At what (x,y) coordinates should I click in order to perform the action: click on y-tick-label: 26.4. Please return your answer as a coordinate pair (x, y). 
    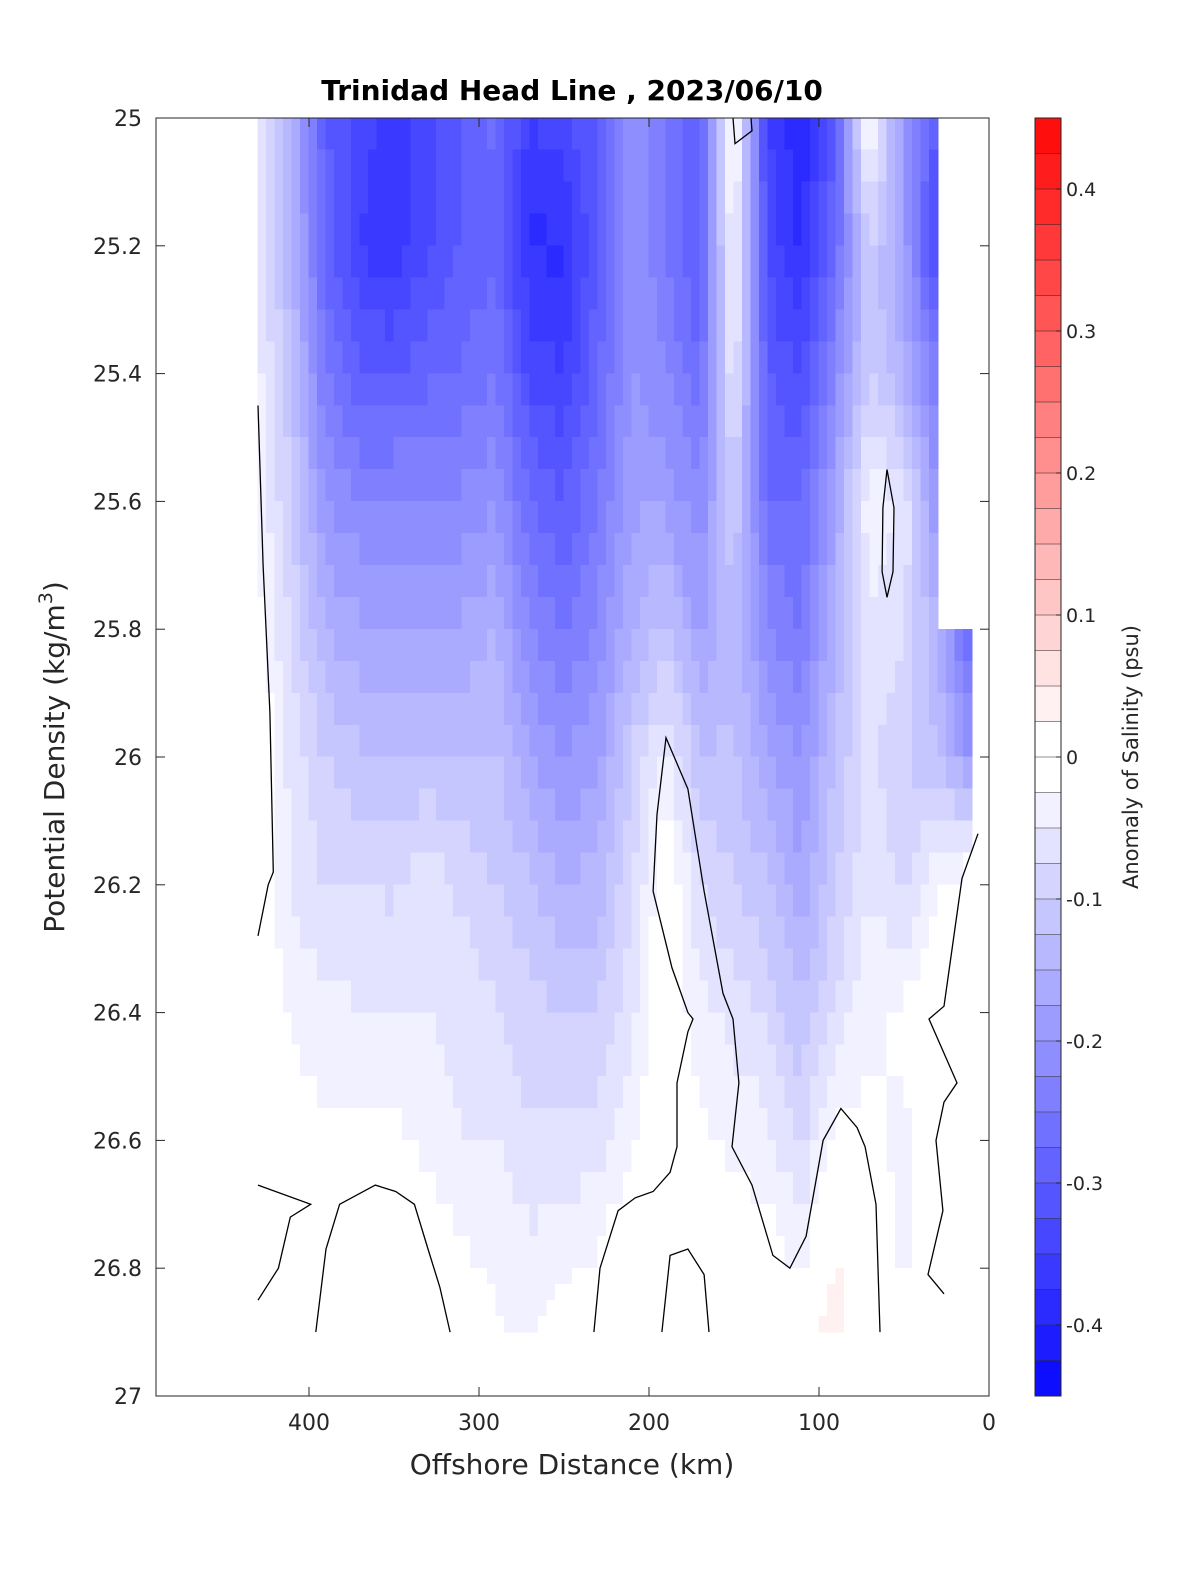
    Looking at the image, I should click on (117, 1014).